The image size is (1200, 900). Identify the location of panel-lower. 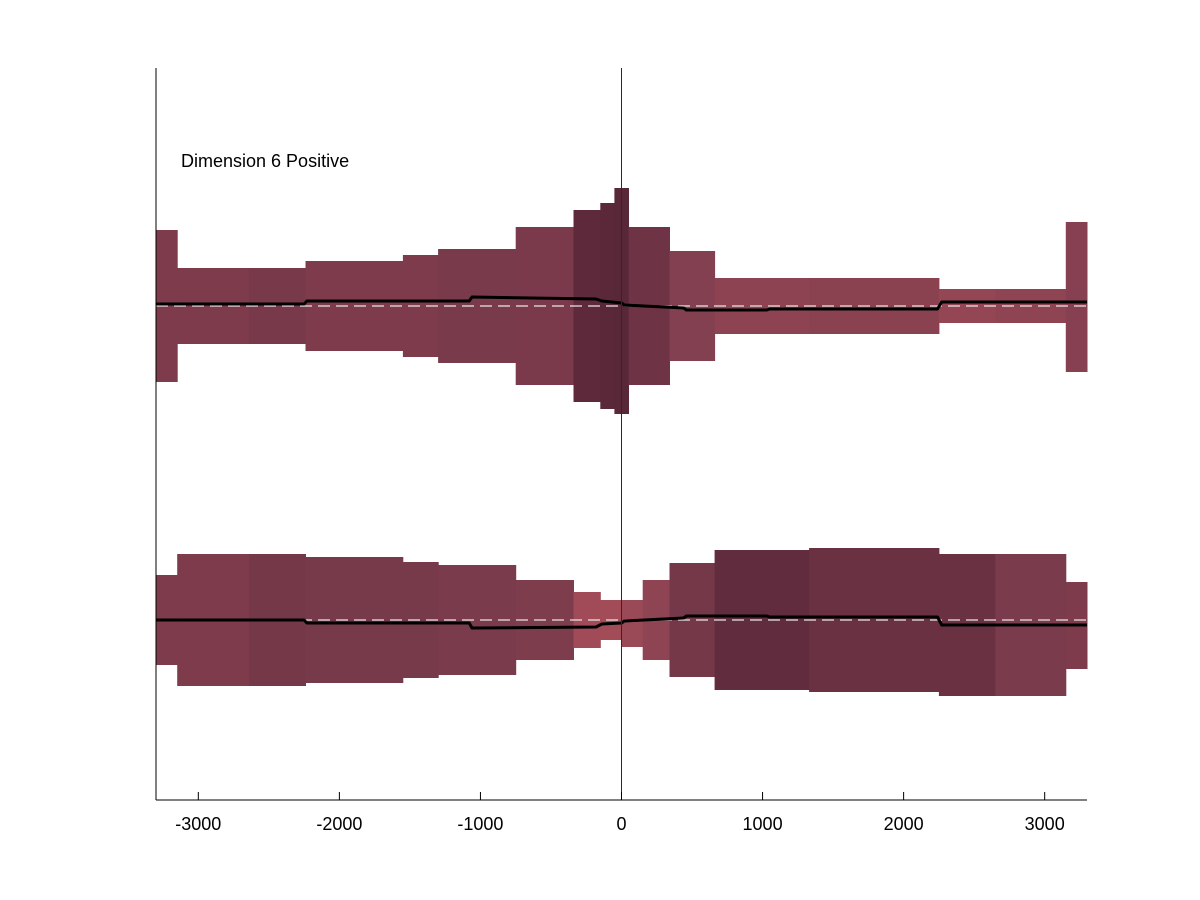
(622, 622).